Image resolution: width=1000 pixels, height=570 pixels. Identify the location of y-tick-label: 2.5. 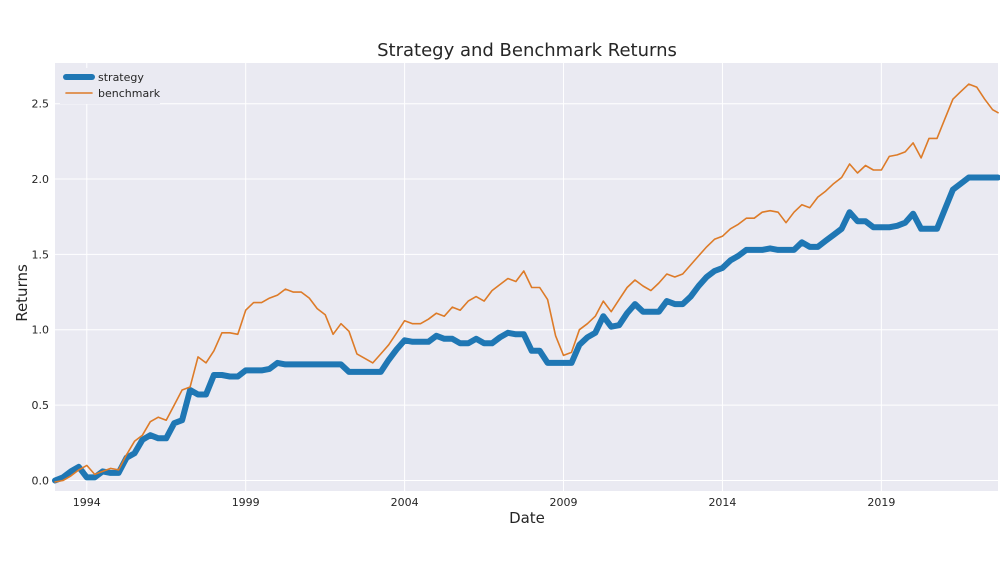
(41, 104).